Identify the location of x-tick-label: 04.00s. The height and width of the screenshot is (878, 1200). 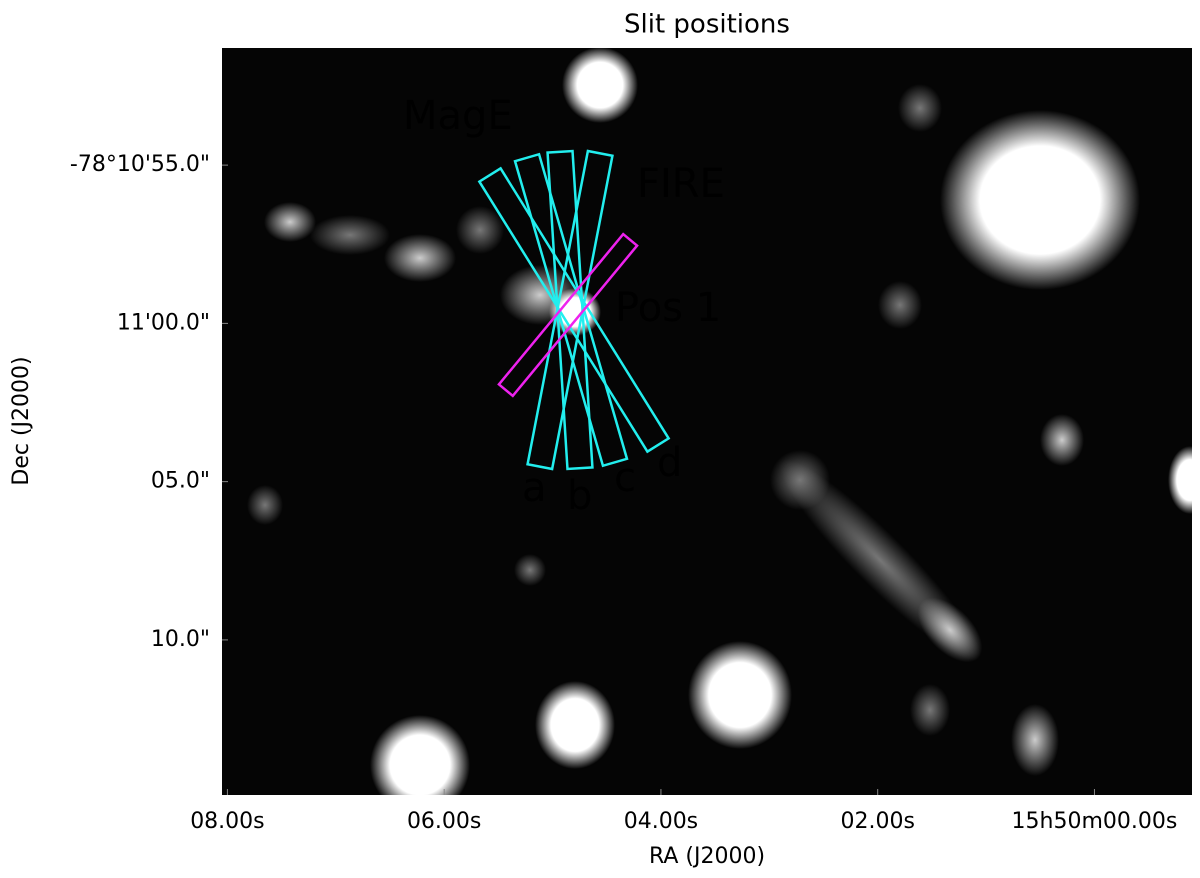
(661, 821).